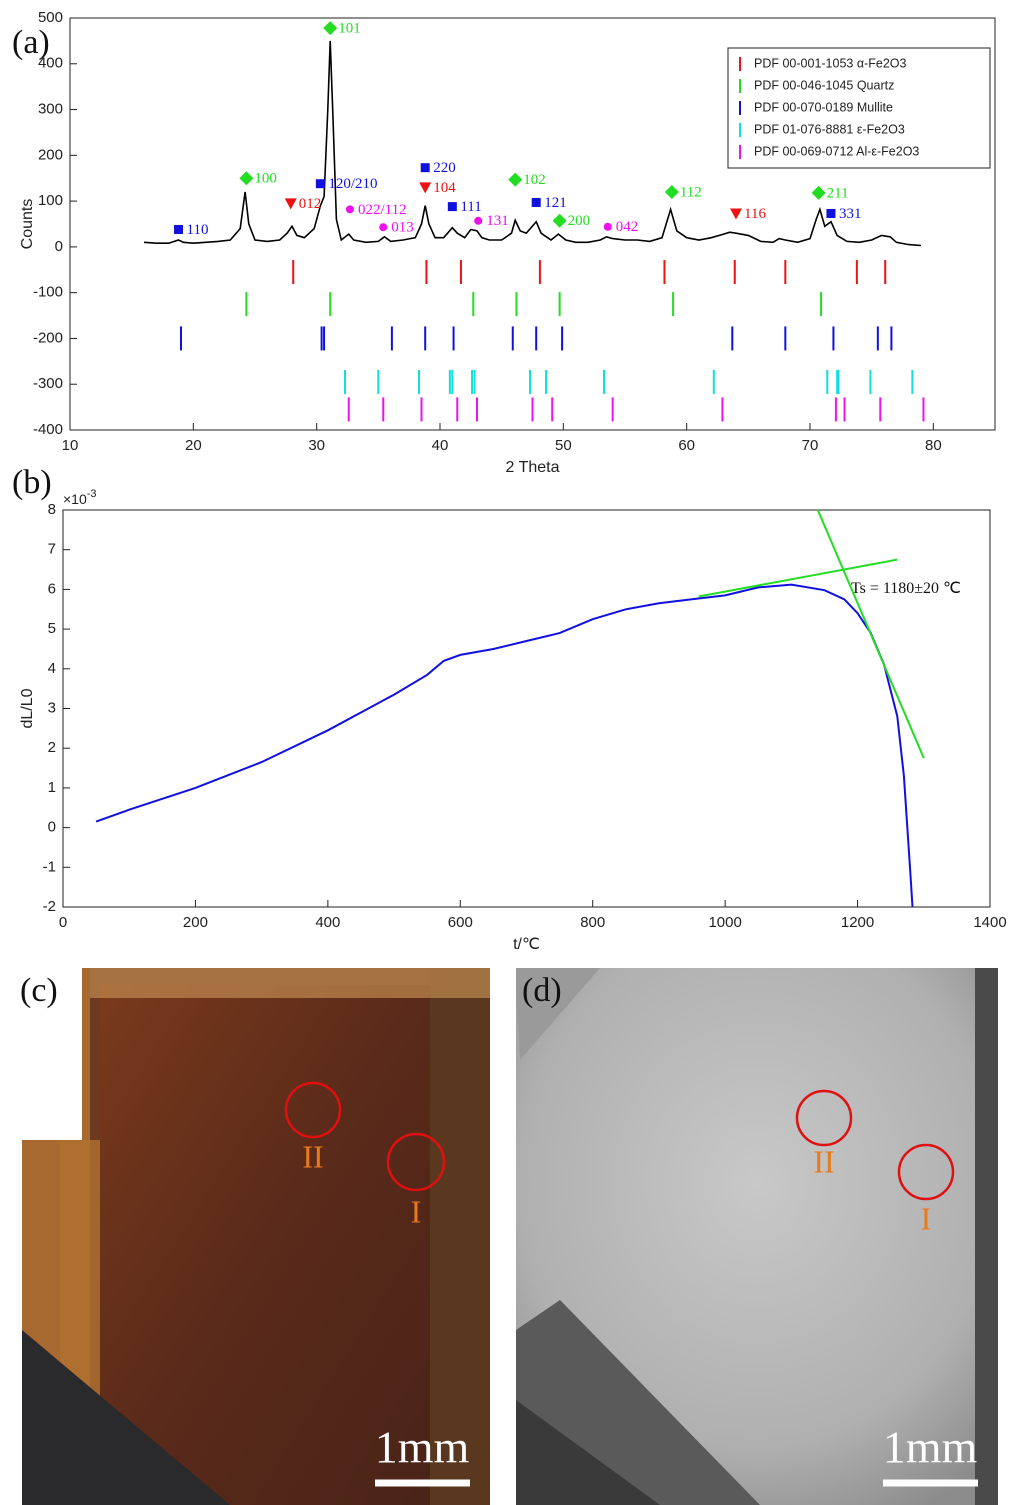 The image size is (1010, 1505). What do you see at coordinates (824, 85) in the screenshot?
I see `legend-label: PDF 00-046-1045 Quartz` at bounding box center [824, 85].